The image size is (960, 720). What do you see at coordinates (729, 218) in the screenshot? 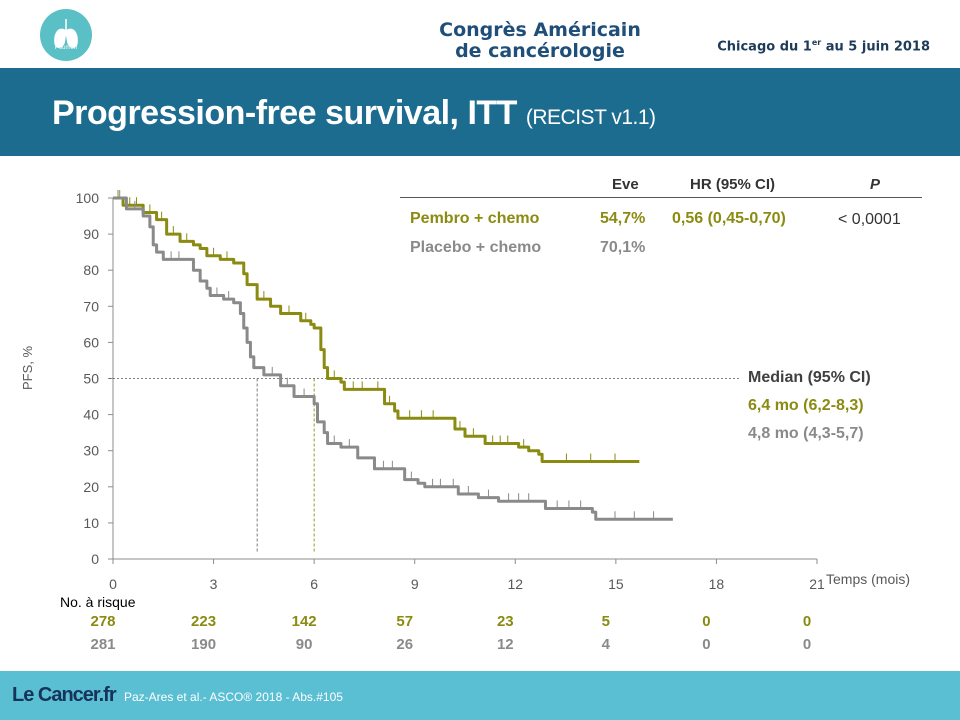
I see `legend-pembro-hr: 0,56 (0,45-0,70)` at bounding box center [729, 218].